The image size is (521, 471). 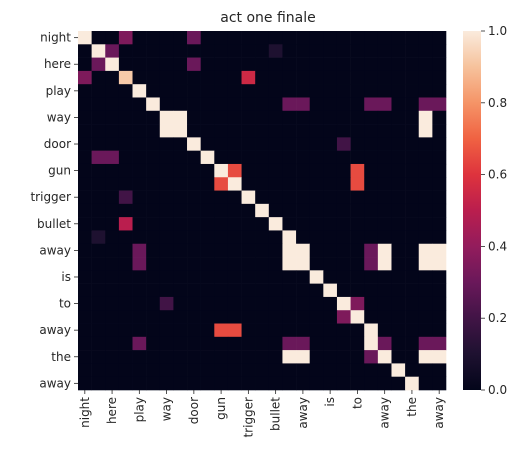 I want to click on x-tick-label: play, so click(x=139, y=409).